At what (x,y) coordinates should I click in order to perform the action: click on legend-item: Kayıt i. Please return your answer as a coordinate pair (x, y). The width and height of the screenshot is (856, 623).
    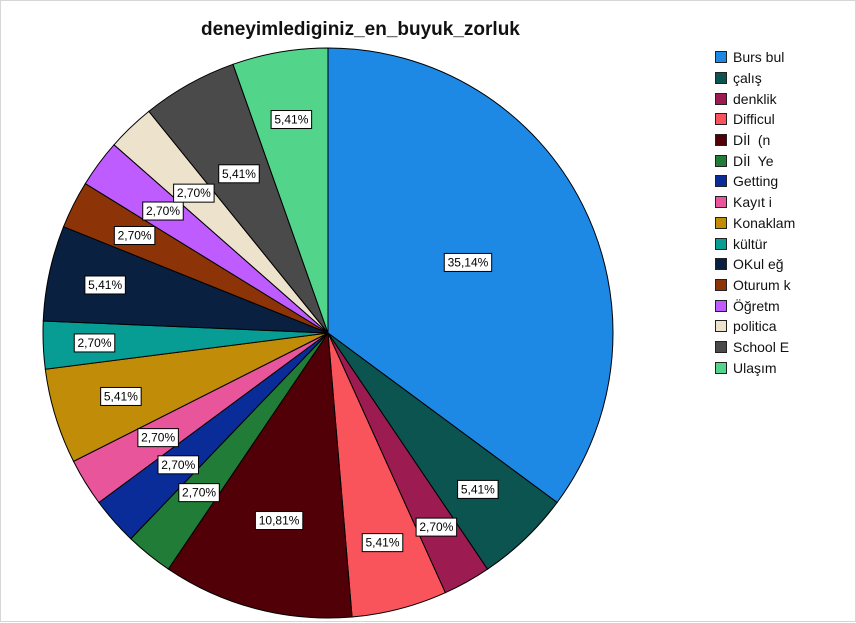
    Looking at the image, I should click on (755, 202).